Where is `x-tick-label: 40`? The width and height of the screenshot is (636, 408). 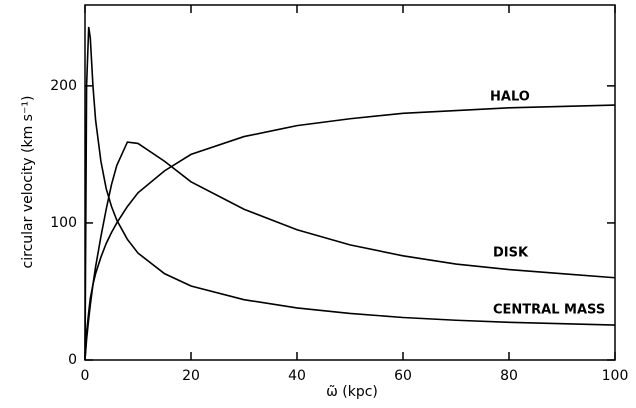
x-tick-label: 40 is located at coordinates (297, 376).